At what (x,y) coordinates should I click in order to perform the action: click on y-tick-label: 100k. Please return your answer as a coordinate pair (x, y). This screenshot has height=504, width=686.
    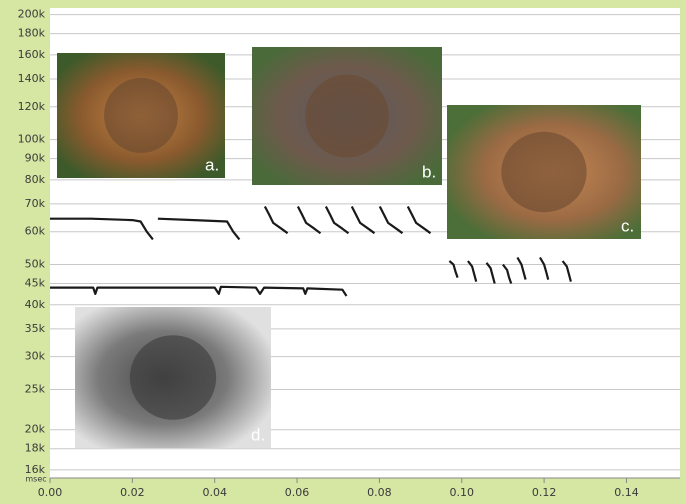
    Looking at the image, I should click on (32, 139).